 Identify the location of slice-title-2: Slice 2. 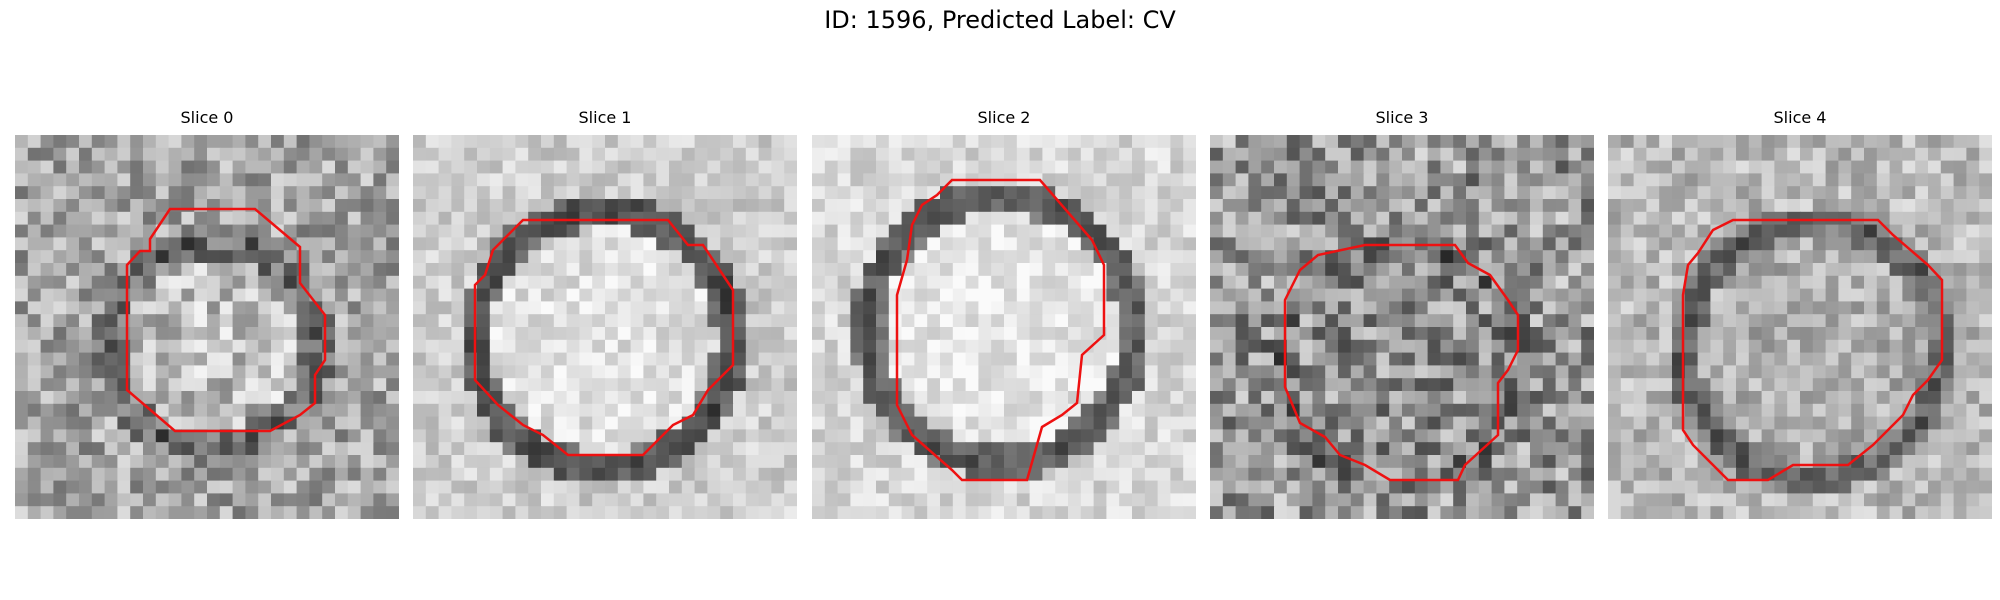
(1004, 117).